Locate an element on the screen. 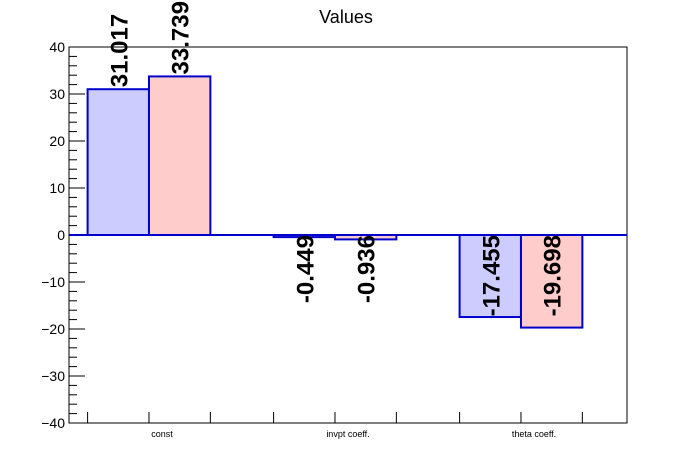 Image resolution: width=696 pixels, height=472 pixels. y-tick-label: 20 is located at coordinates (57, 141).